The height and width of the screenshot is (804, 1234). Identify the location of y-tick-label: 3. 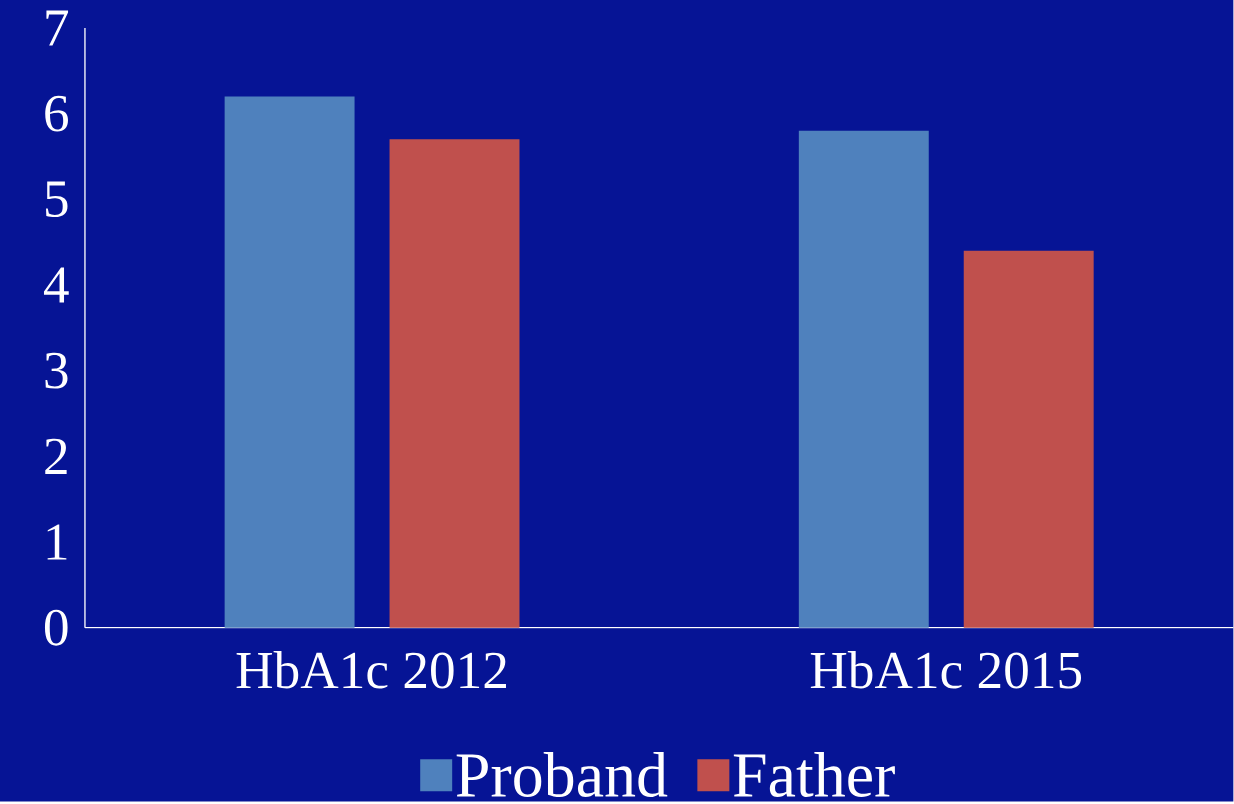
(56, 370).